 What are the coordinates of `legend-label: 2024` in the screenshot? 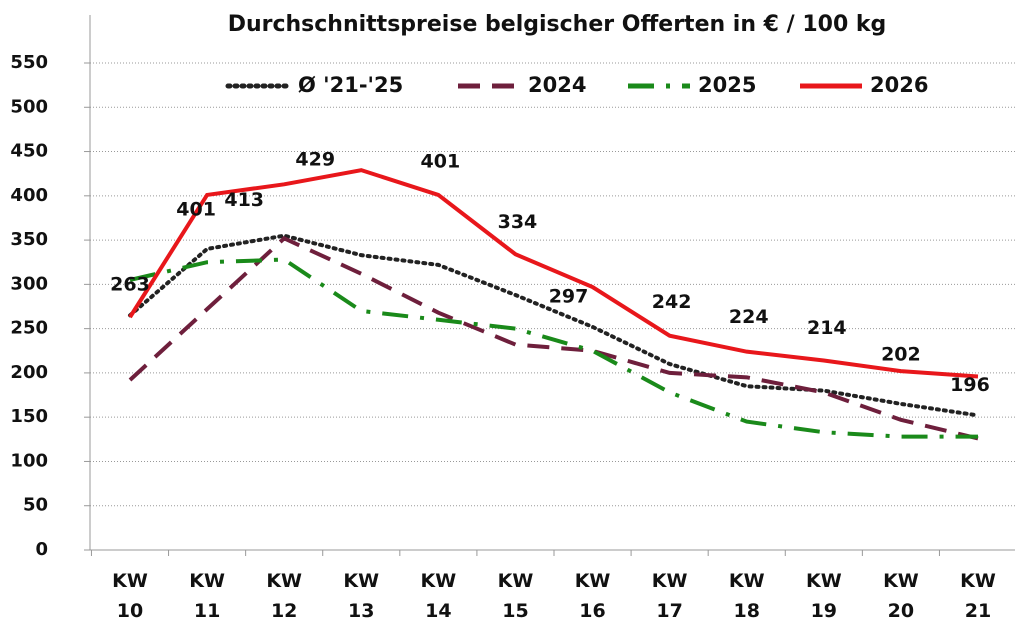 It's located at (557, 85).